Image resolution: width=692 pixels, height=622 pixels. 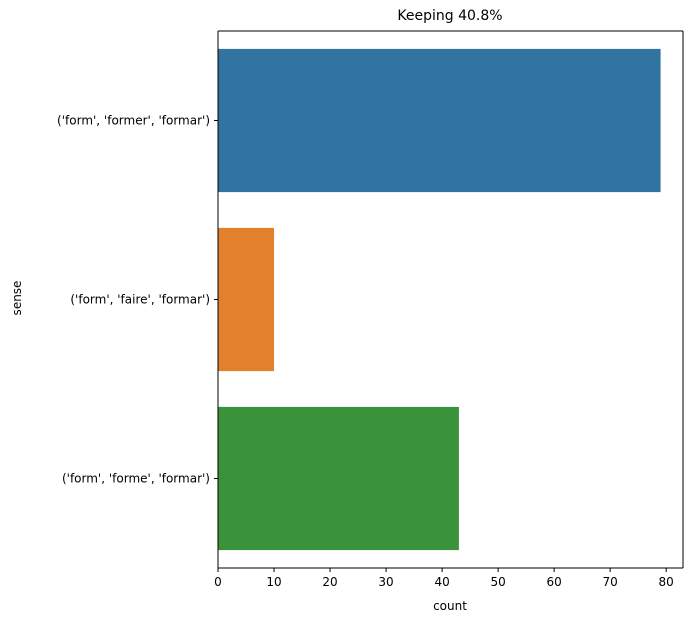 What do you see at coordinates (666, 582) in the screenshot?
I see `x-tick-label: 80` at bounding box center [666, 582].